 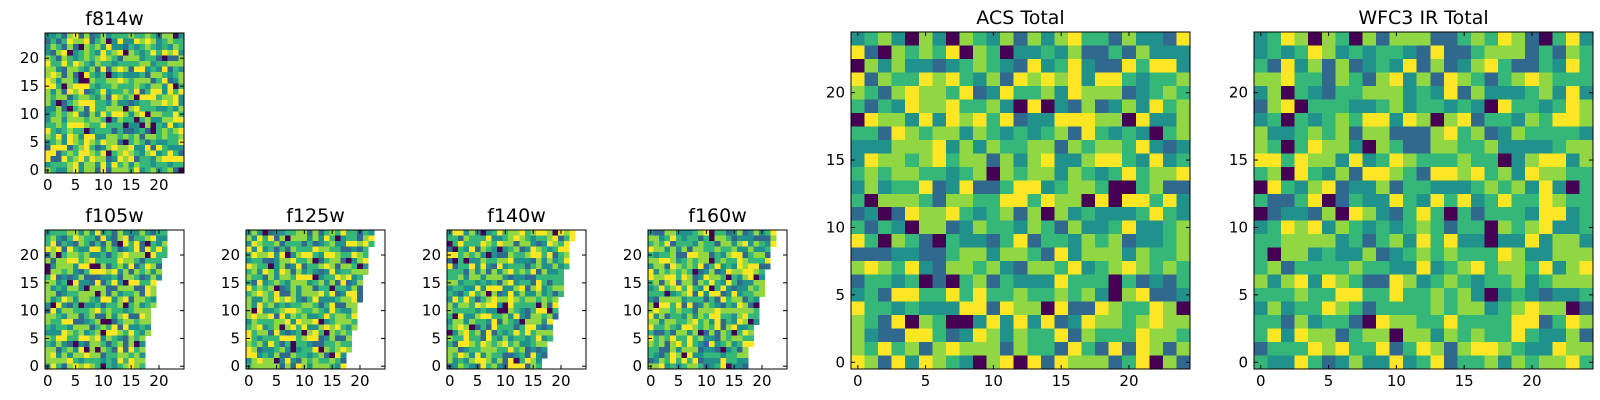 I want to click on x-tick-label: 20, so click(x=1128, y=381).